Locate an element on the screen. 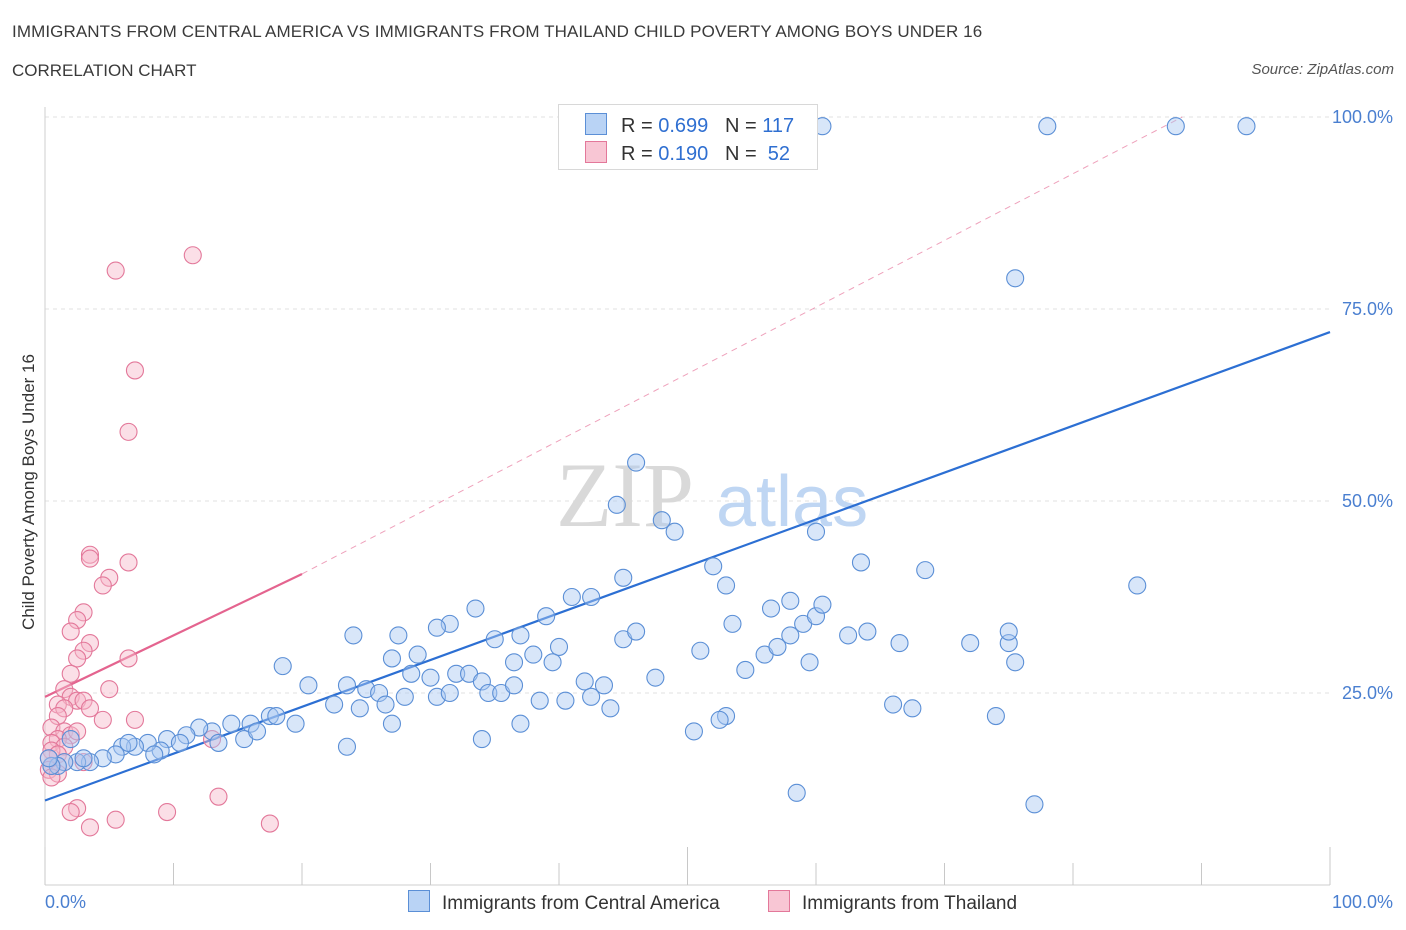  stats-legend: R = 0.699 N = 117 R = 0.190 N = 52 is located at coordinates (688, 137).